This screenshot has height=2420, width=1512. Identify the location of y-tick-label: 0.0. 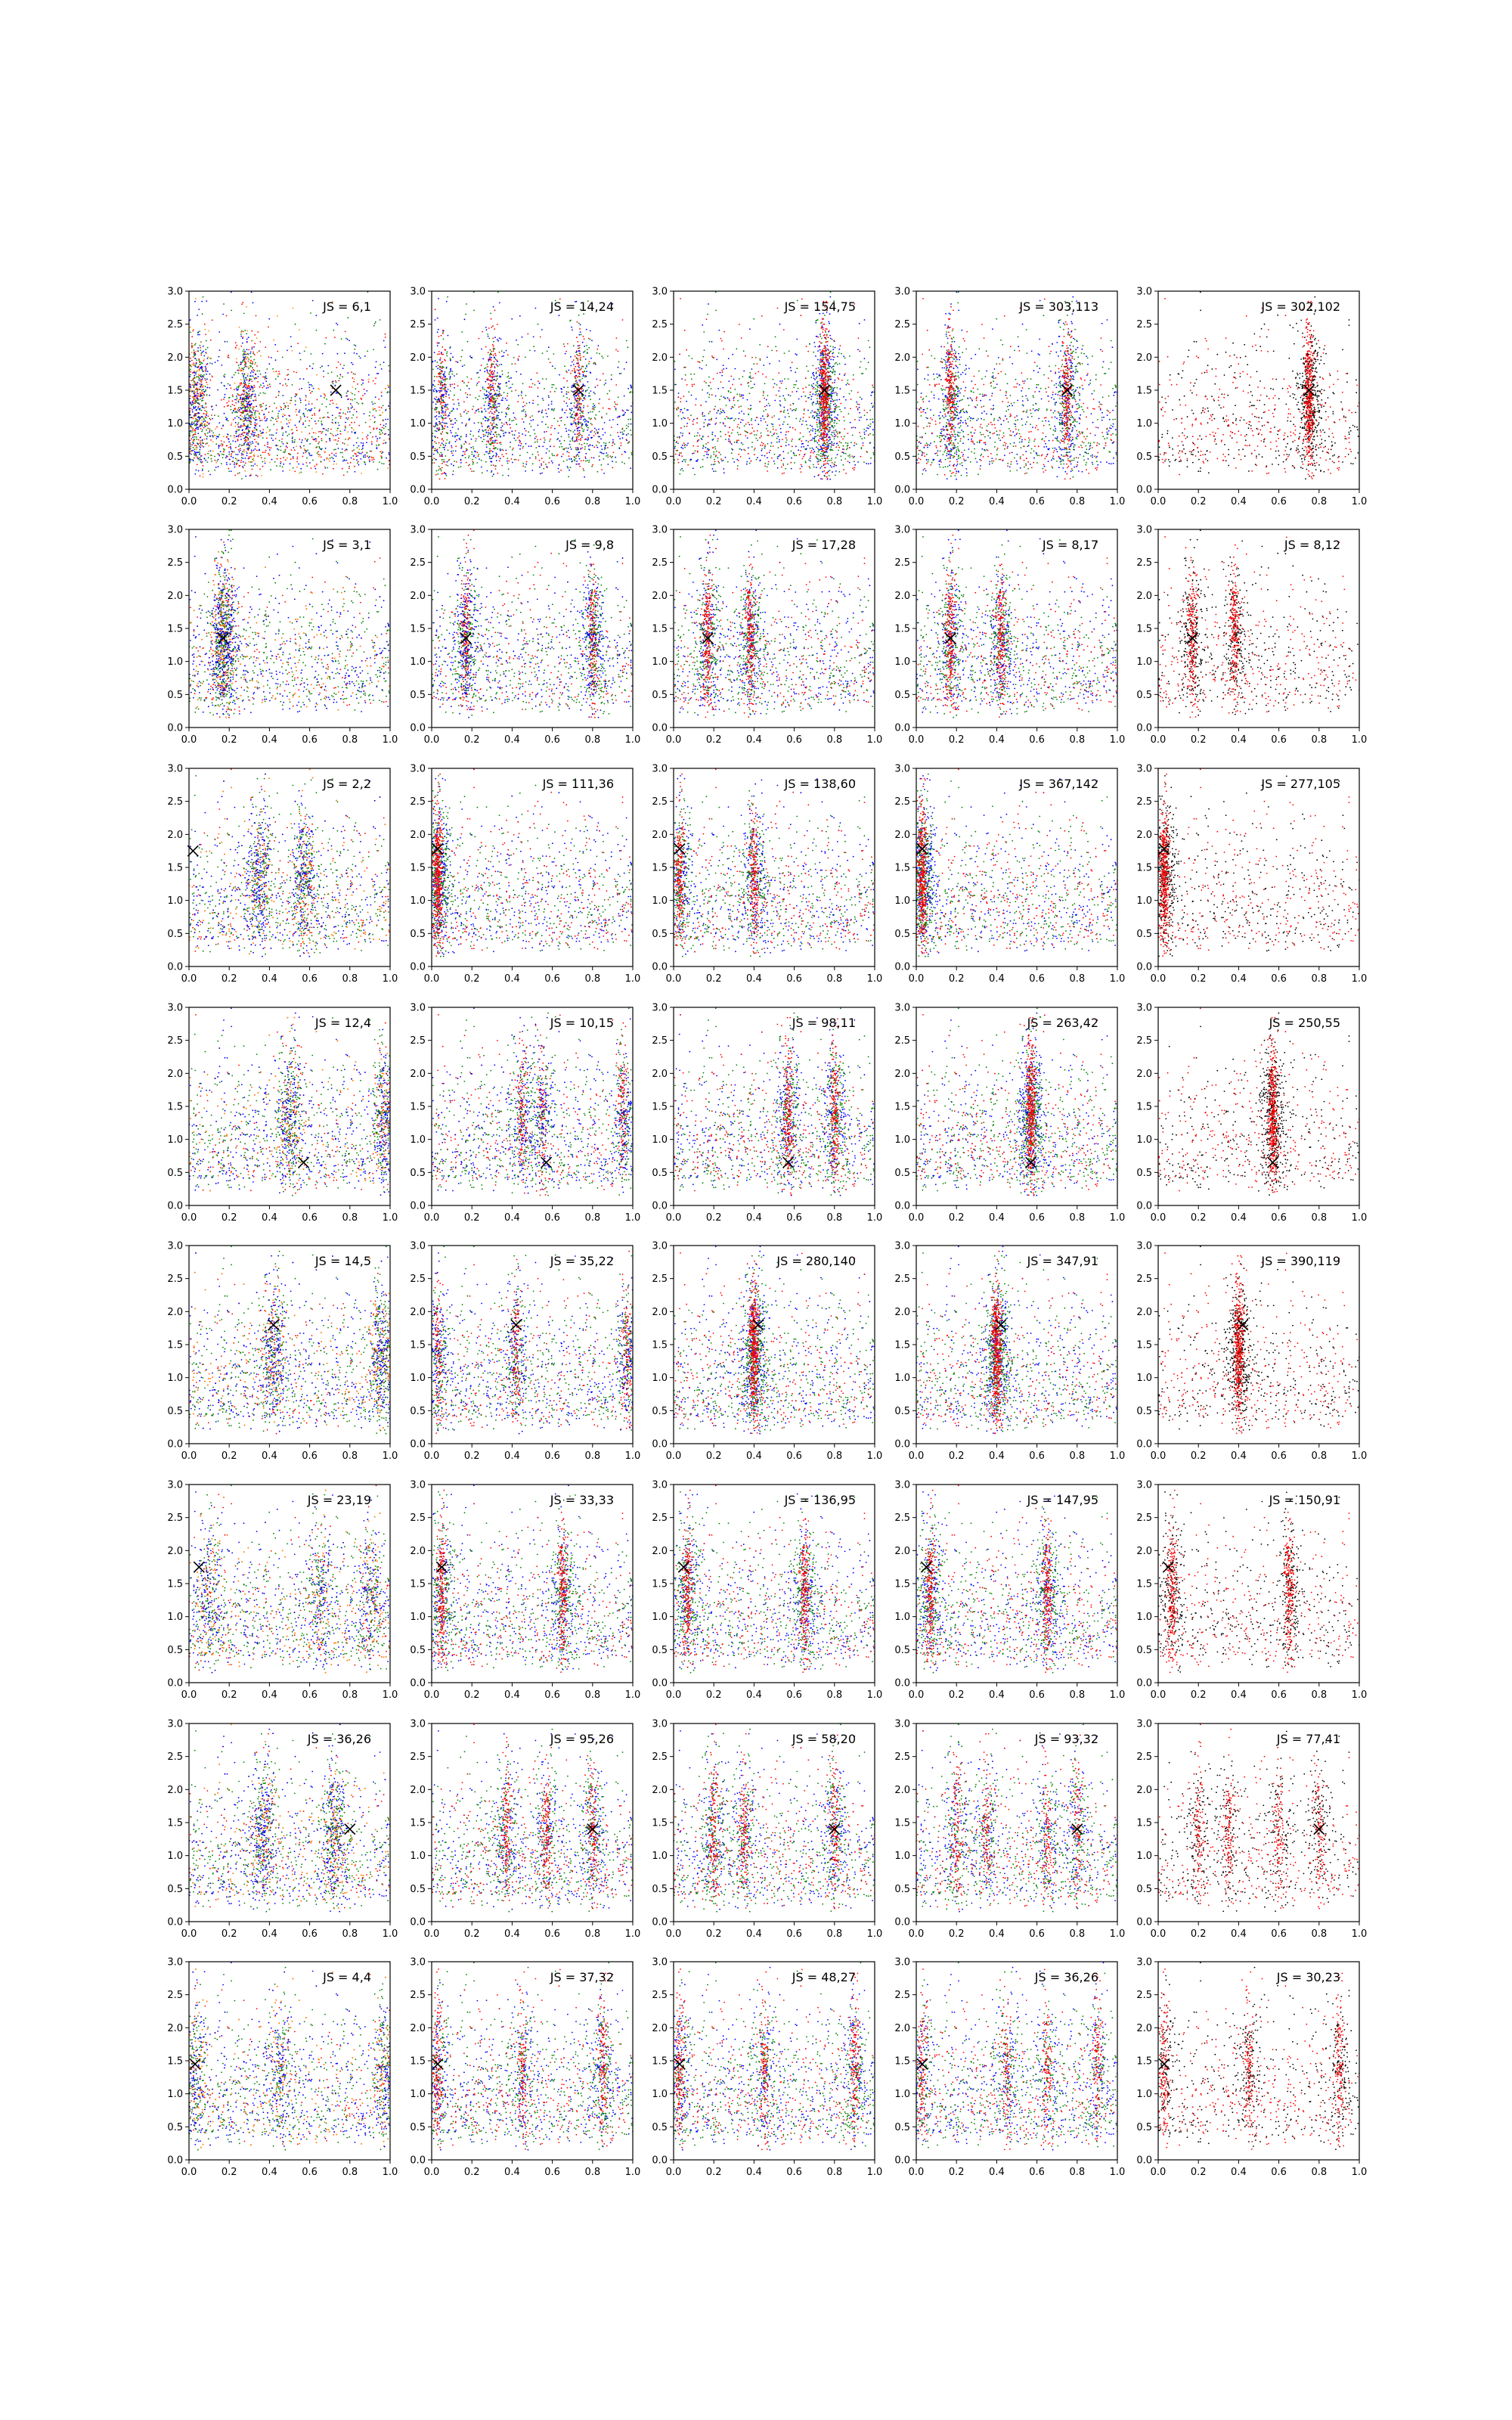
(175, 490).